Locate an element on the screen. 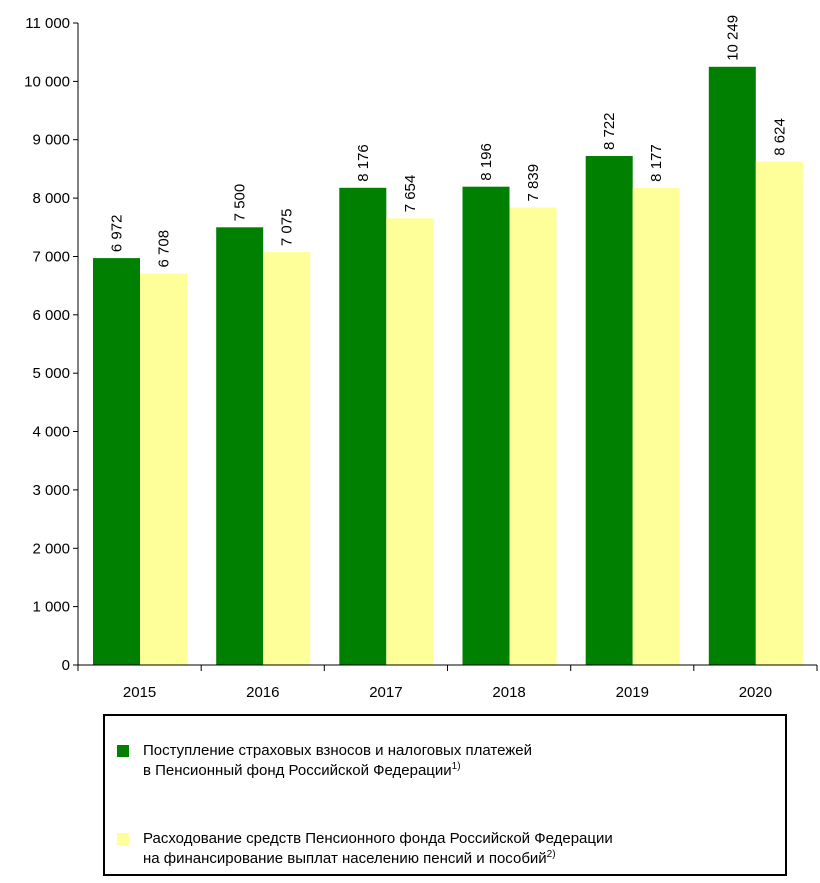  x-tick-label-2019: 2019 is located at coordinates (632, 692).